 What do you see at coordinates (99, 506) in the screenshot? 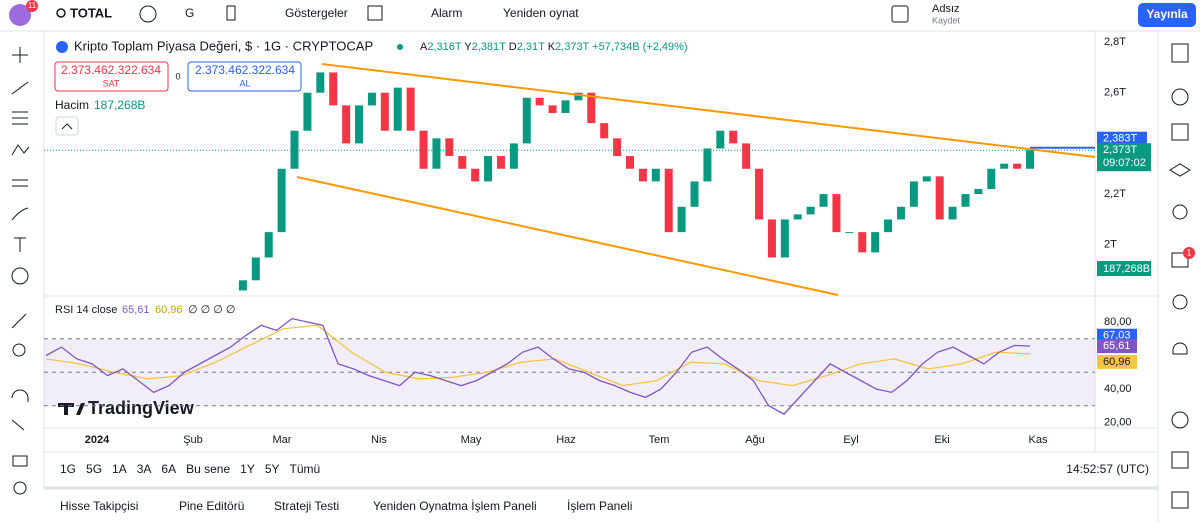
I see `bottom-tab: Hisse Takipçisi` at bounding box center [99, 506].